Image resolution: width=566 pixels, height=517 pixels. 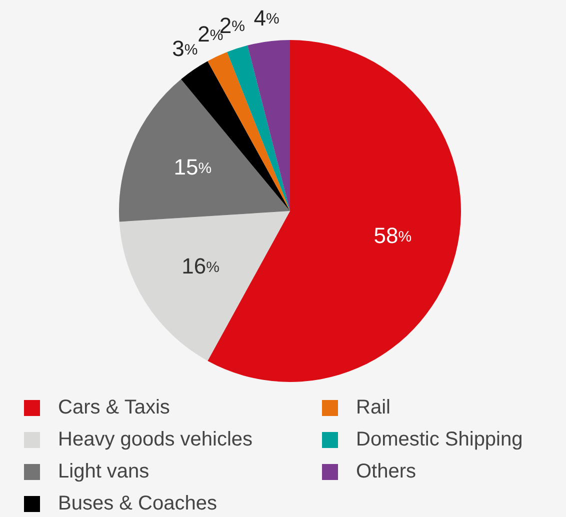 What do you see at coordinates (267, 17) in the screenshot?
I see `data-label: 4%` at bounding box center [267, 17].